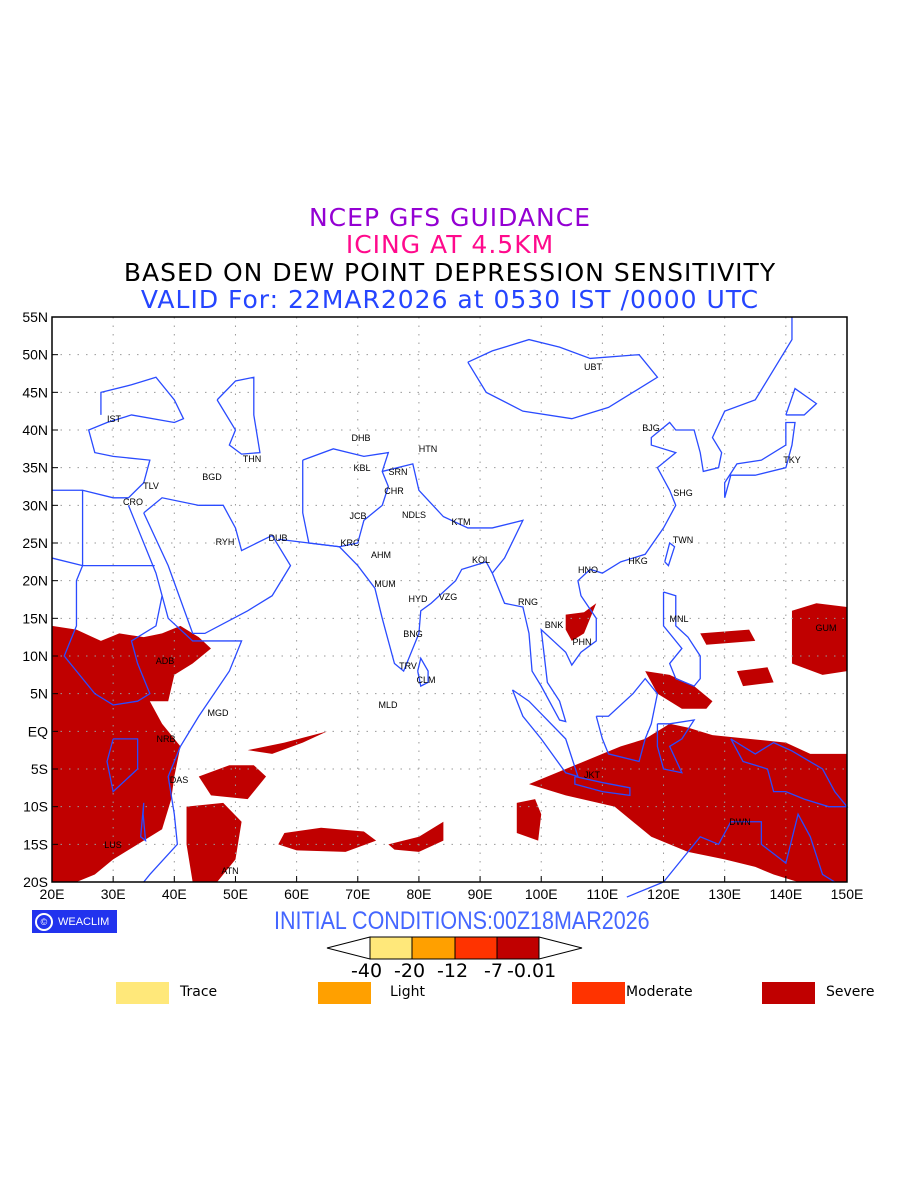 This screenshot has height=1200, width=900. I want to click on colorbar-light, so click(433, 948).